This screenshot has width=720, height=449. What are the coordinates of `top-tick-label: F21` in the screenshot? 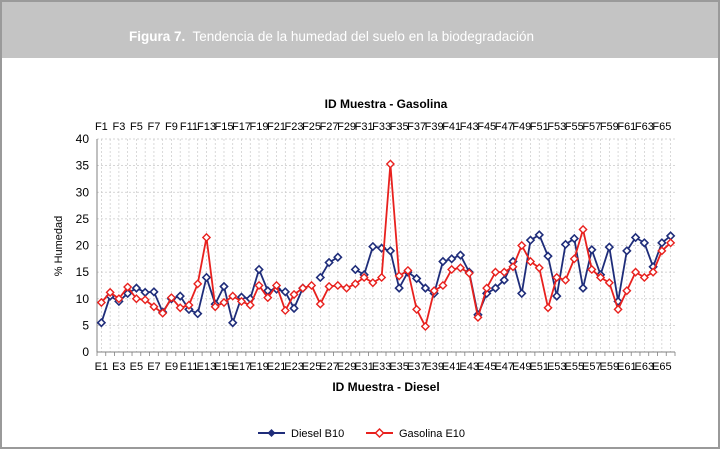 It's located at (276, 127).